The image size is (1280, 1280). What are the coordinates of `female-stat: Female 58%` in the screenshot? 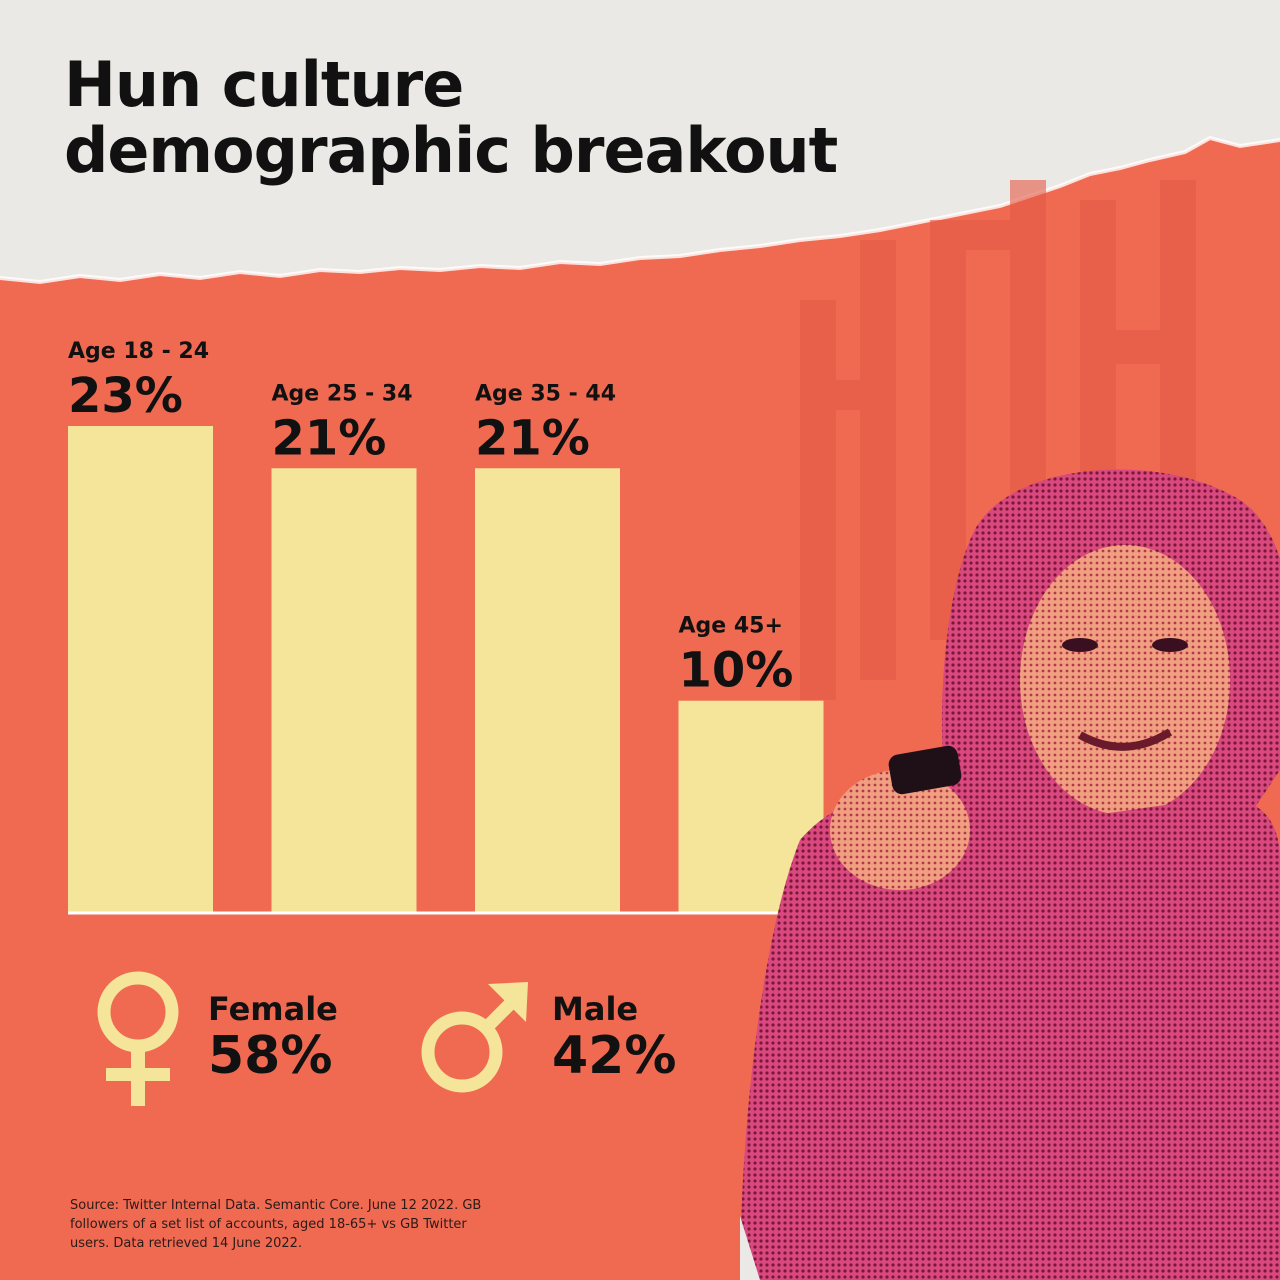 It's located at (214, 1038).